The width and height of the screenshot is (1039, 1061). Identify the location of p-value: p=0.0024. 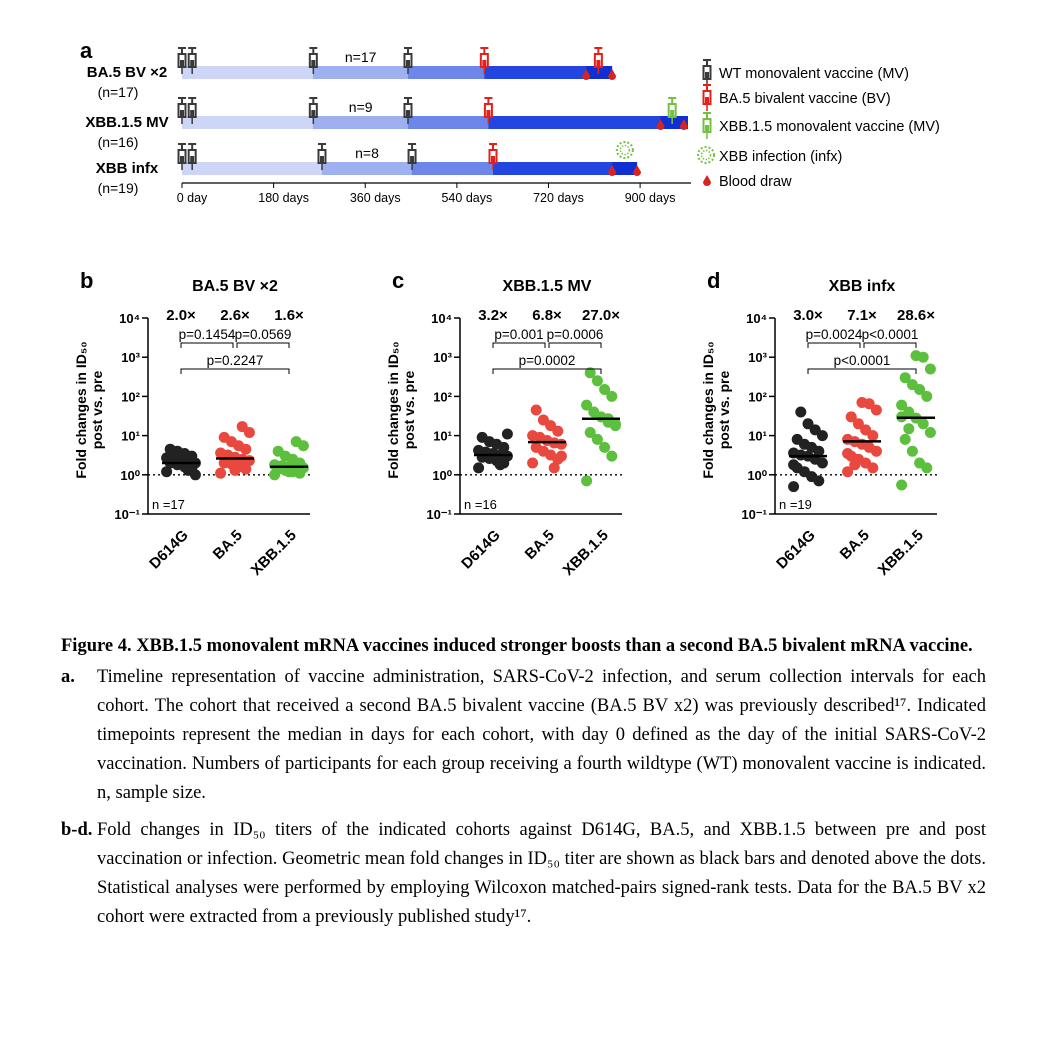
(834, 334).